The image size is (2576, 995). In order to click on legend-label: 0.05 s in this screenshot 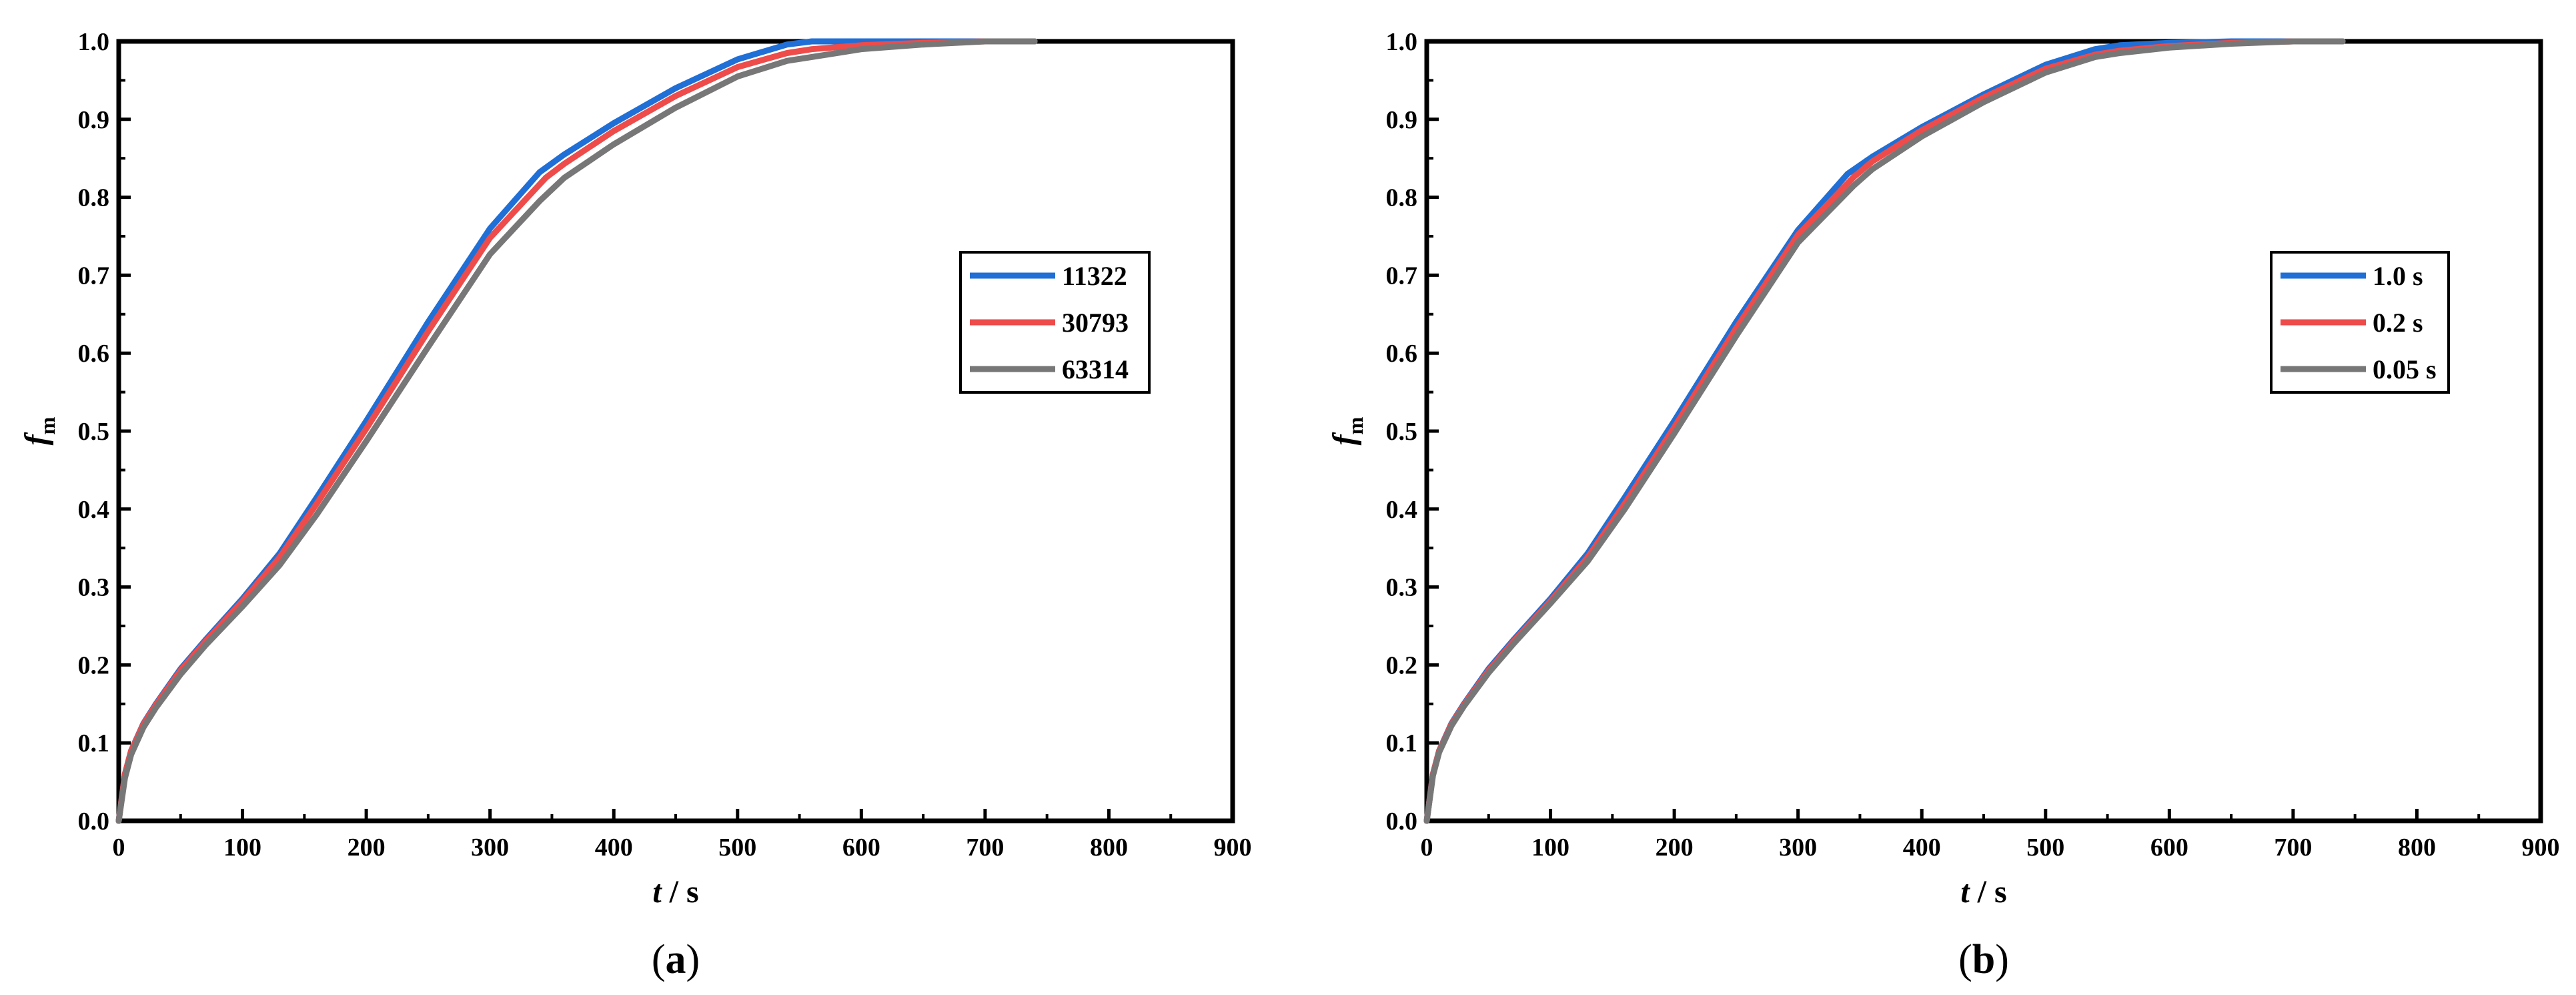, I will do `click(2405, 369)`.